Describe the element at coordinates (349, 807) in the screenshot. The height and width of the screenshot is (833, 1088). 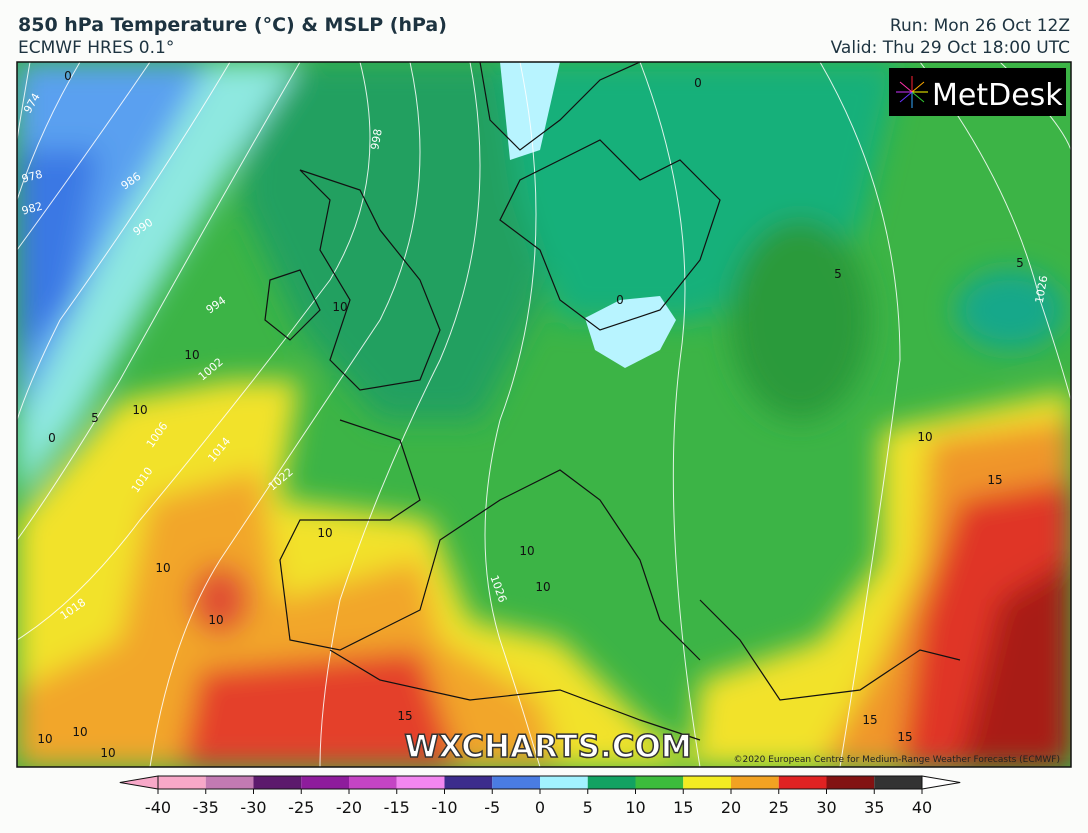
I see `colorbar-tick-label: -20` at that location.